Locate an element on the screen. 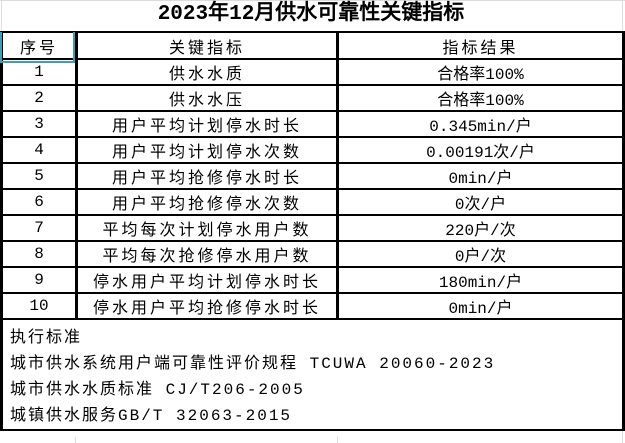  cell-indicator: 供水水压 is located at coordinates (207, 98).